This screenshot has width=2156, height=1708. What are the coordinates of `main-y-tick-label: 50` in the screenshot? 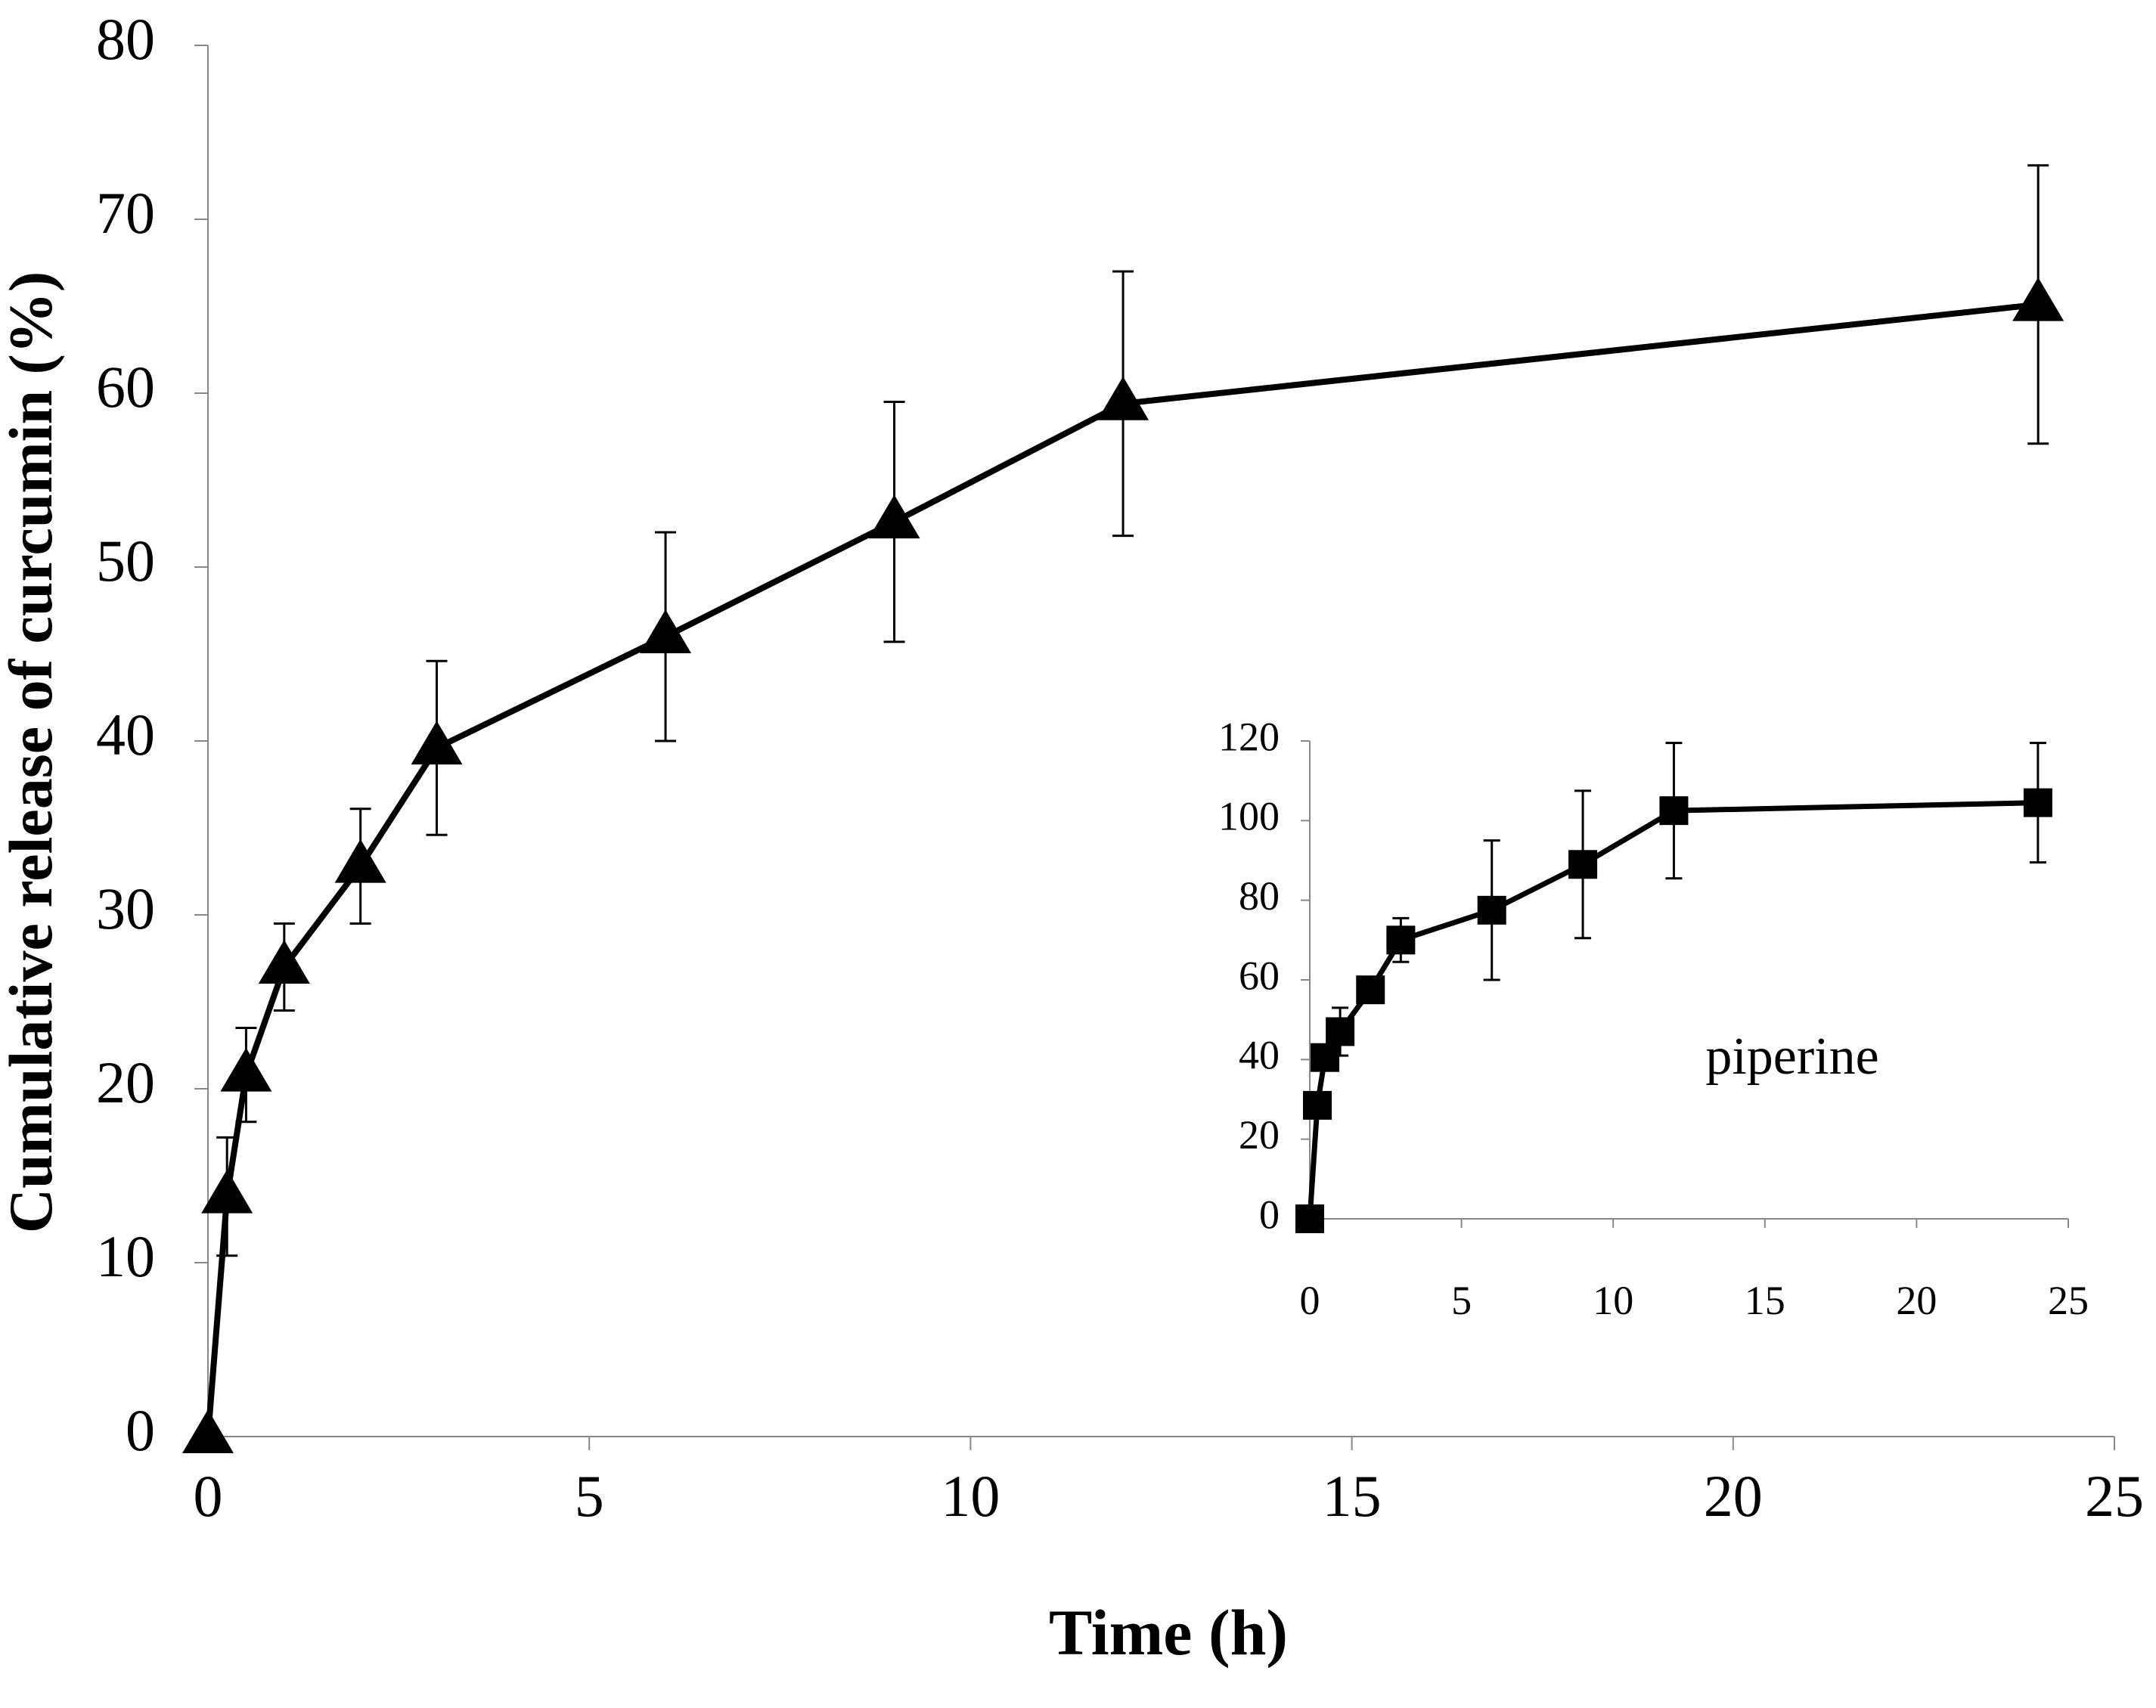 It's located at (125, 561).